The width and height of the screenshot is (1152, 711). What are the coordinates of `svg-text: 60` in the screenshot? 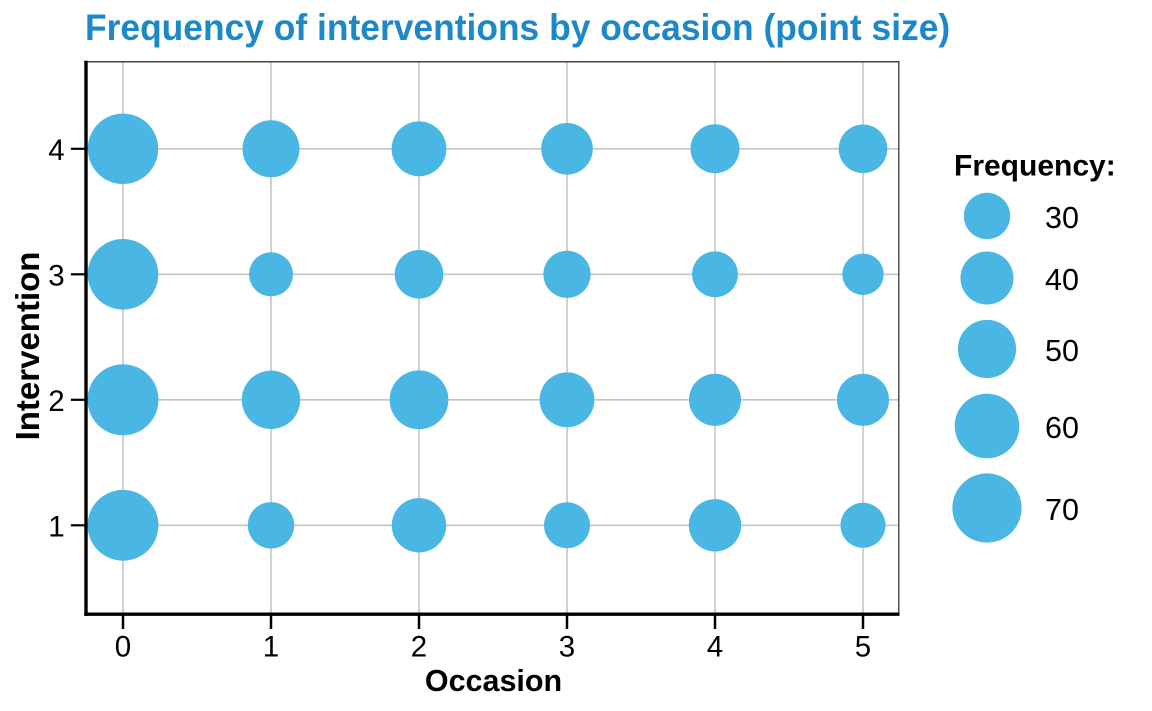 It's located at (1062, 428).